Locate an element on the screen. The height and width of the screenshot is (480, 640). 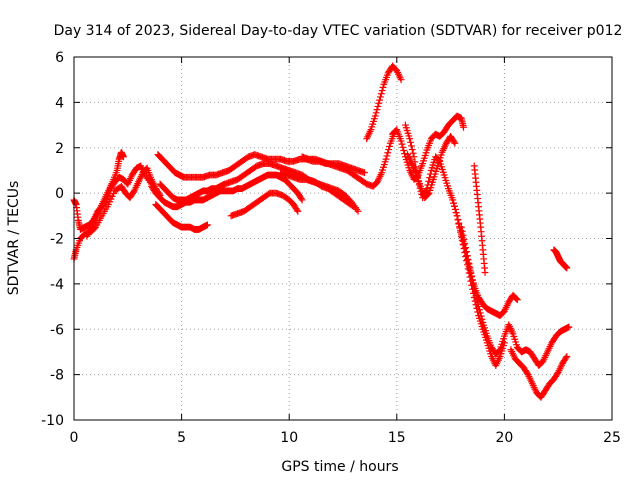
y-tick-label: 0 is located at coordinates (59, 194).